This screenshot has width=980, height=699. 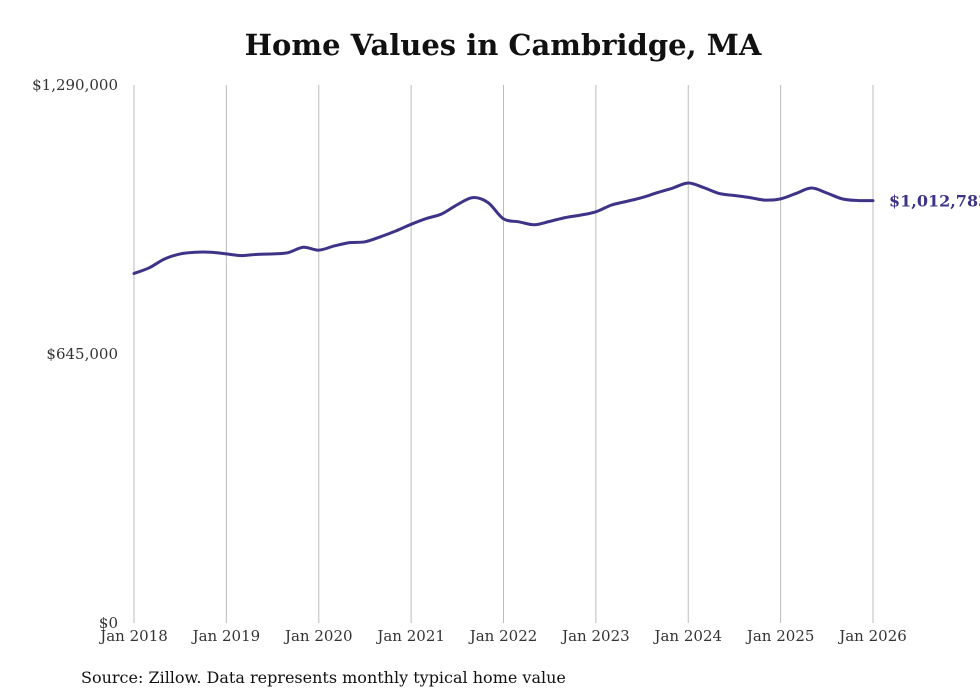 What do you see at coordinates (226, 636) in the screenshot?
I see `x-tick-label: Jan 2019` at bounding box center [226, 636].